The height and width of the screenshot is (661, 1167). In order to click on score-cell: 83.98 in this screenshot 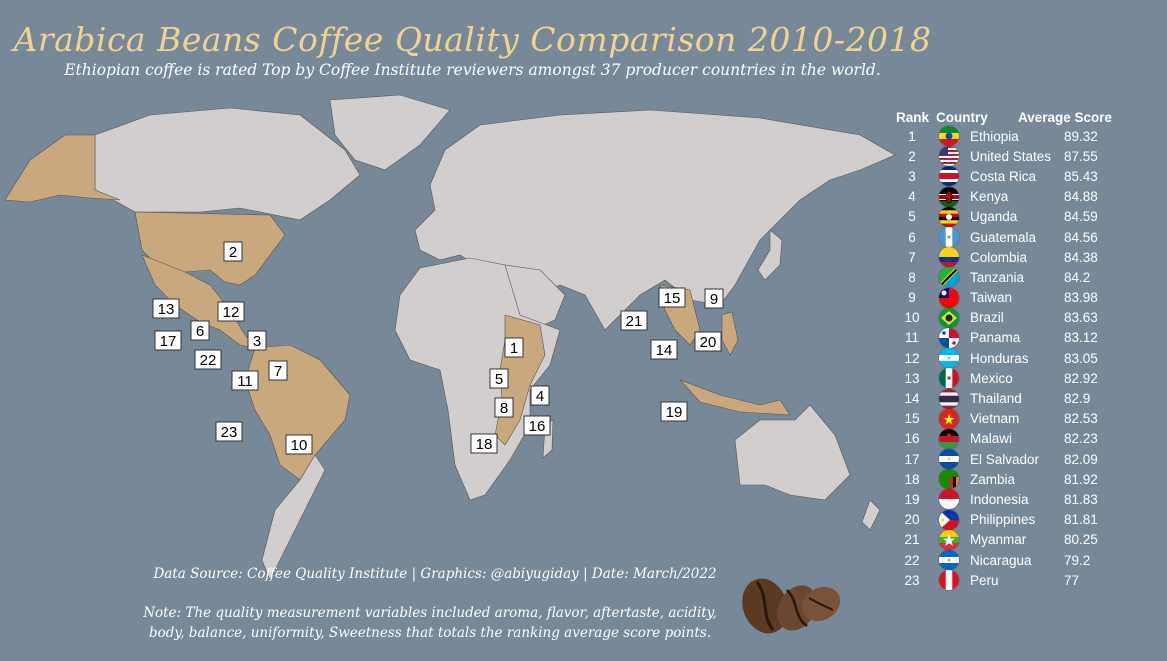, I will do `click(1081, 298)`.